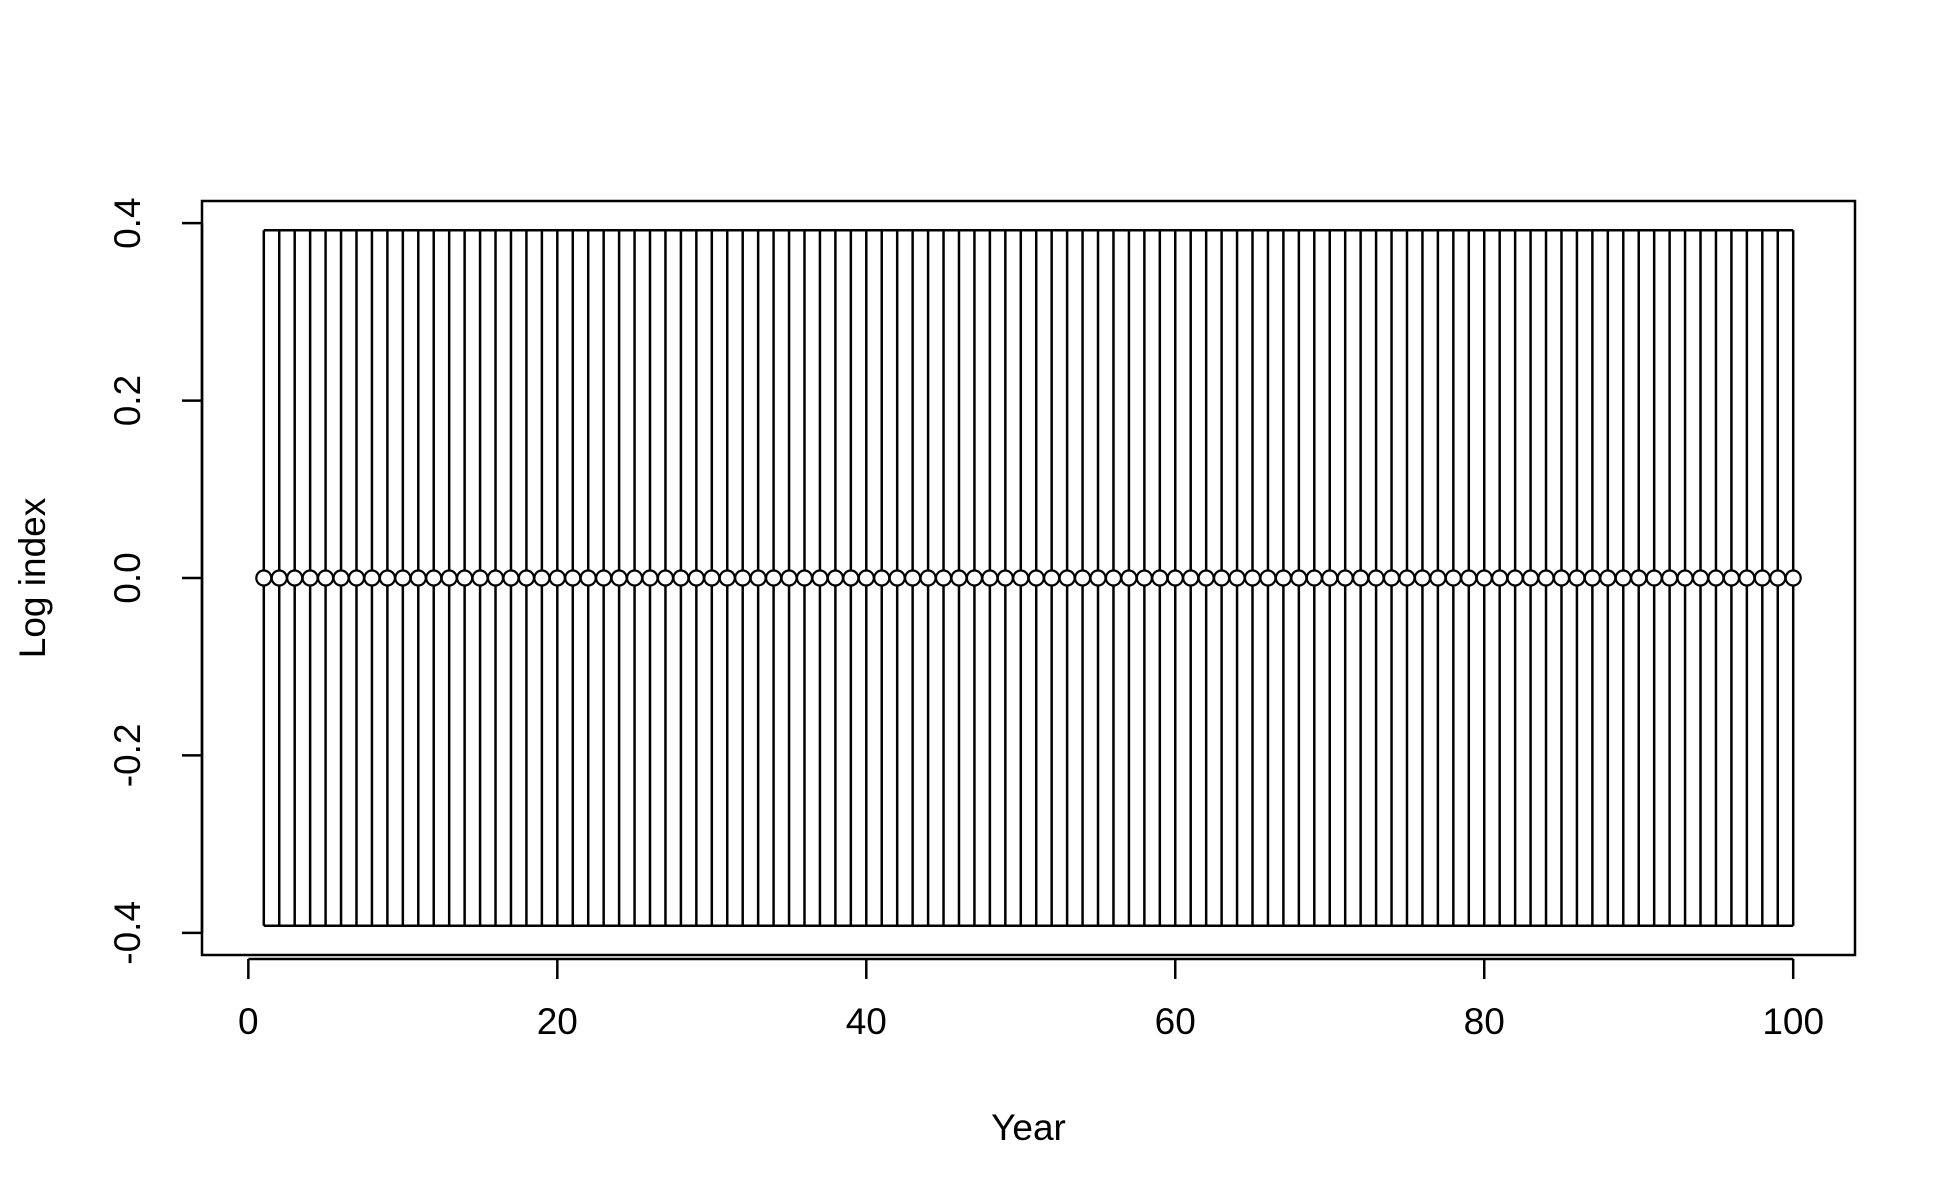 Image resolution: width=1950 pixels, height=1200 pixels. I want to click on x-tick-label: 0, so click(248, 1021).